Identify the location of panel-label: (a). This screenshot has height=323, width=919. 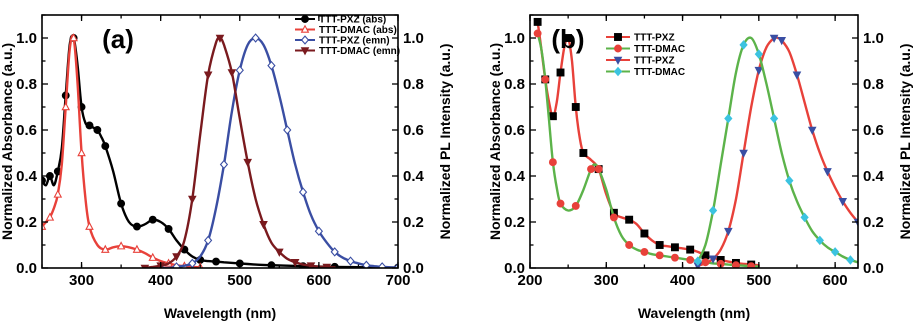
(118, 39).